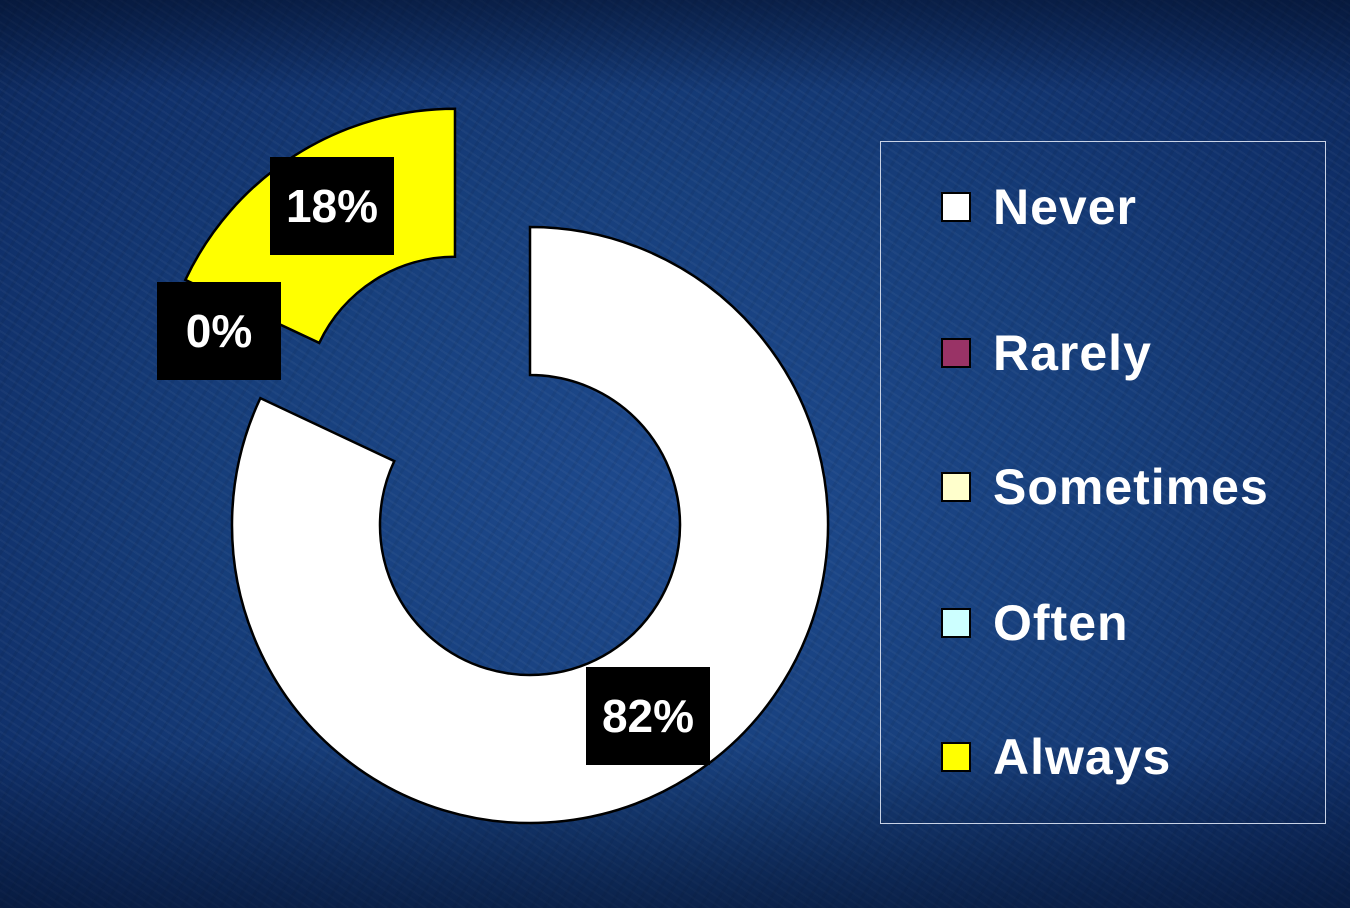 This screenshot has width=1350, height=908. I want to click on data-label-text: 0%, so click(219, 331).